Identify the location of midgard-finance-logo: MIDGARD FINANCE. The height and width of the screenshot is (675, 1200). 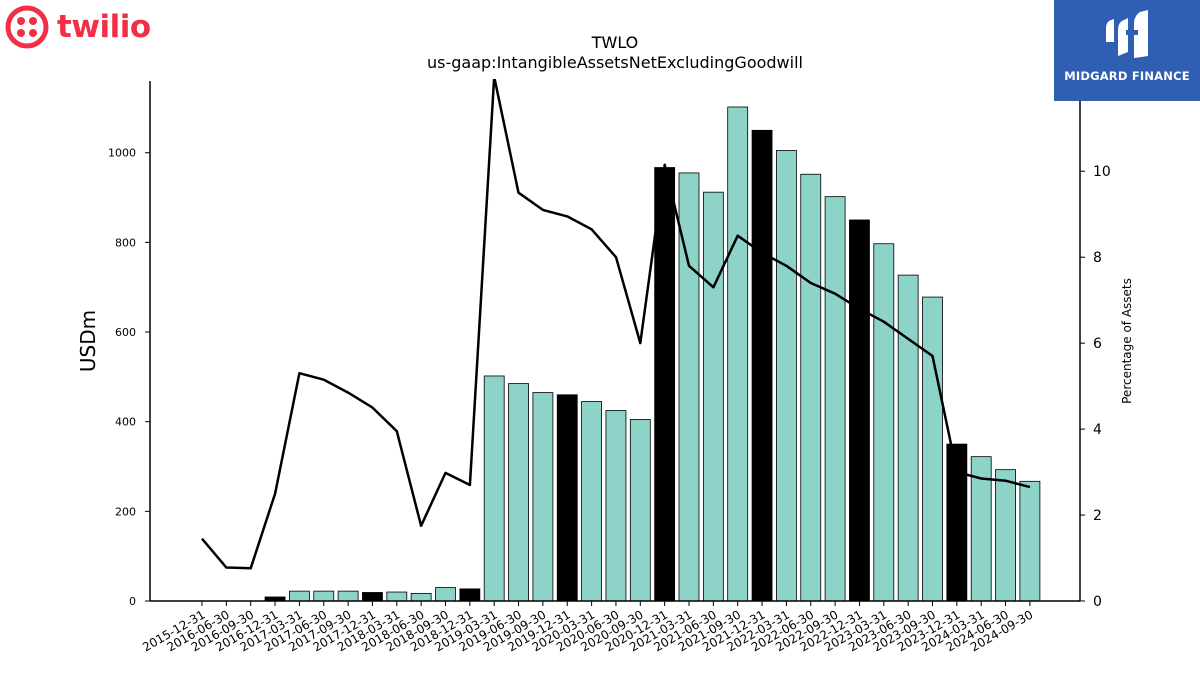
(1127, 50).